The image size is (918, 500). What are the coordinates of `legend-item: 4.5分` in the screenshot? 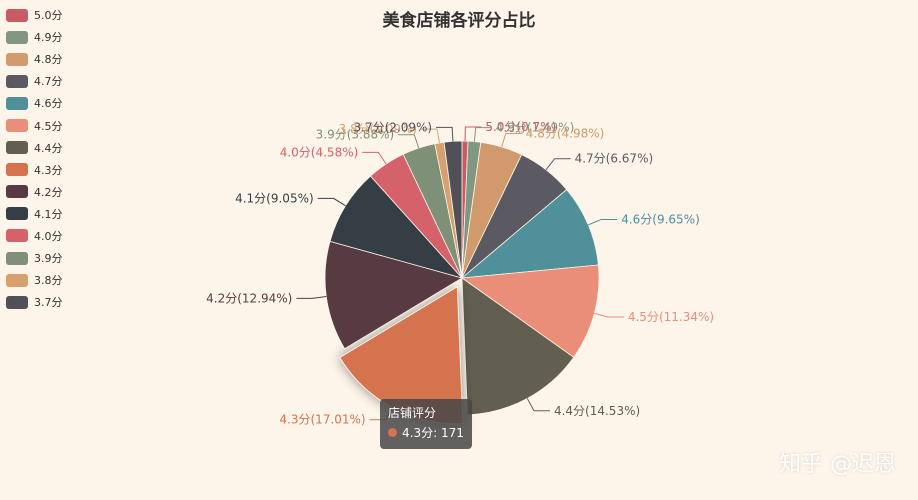 It's located at (34, 125).